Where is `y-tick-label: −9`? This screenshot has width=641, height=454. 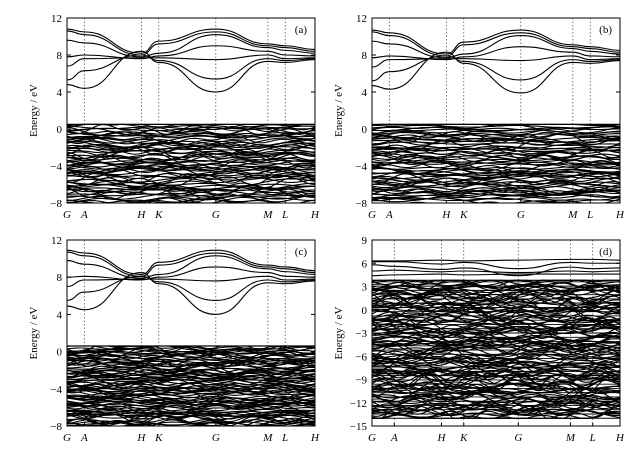
y-tick-label: −9 is located at coordinates (361, 381).